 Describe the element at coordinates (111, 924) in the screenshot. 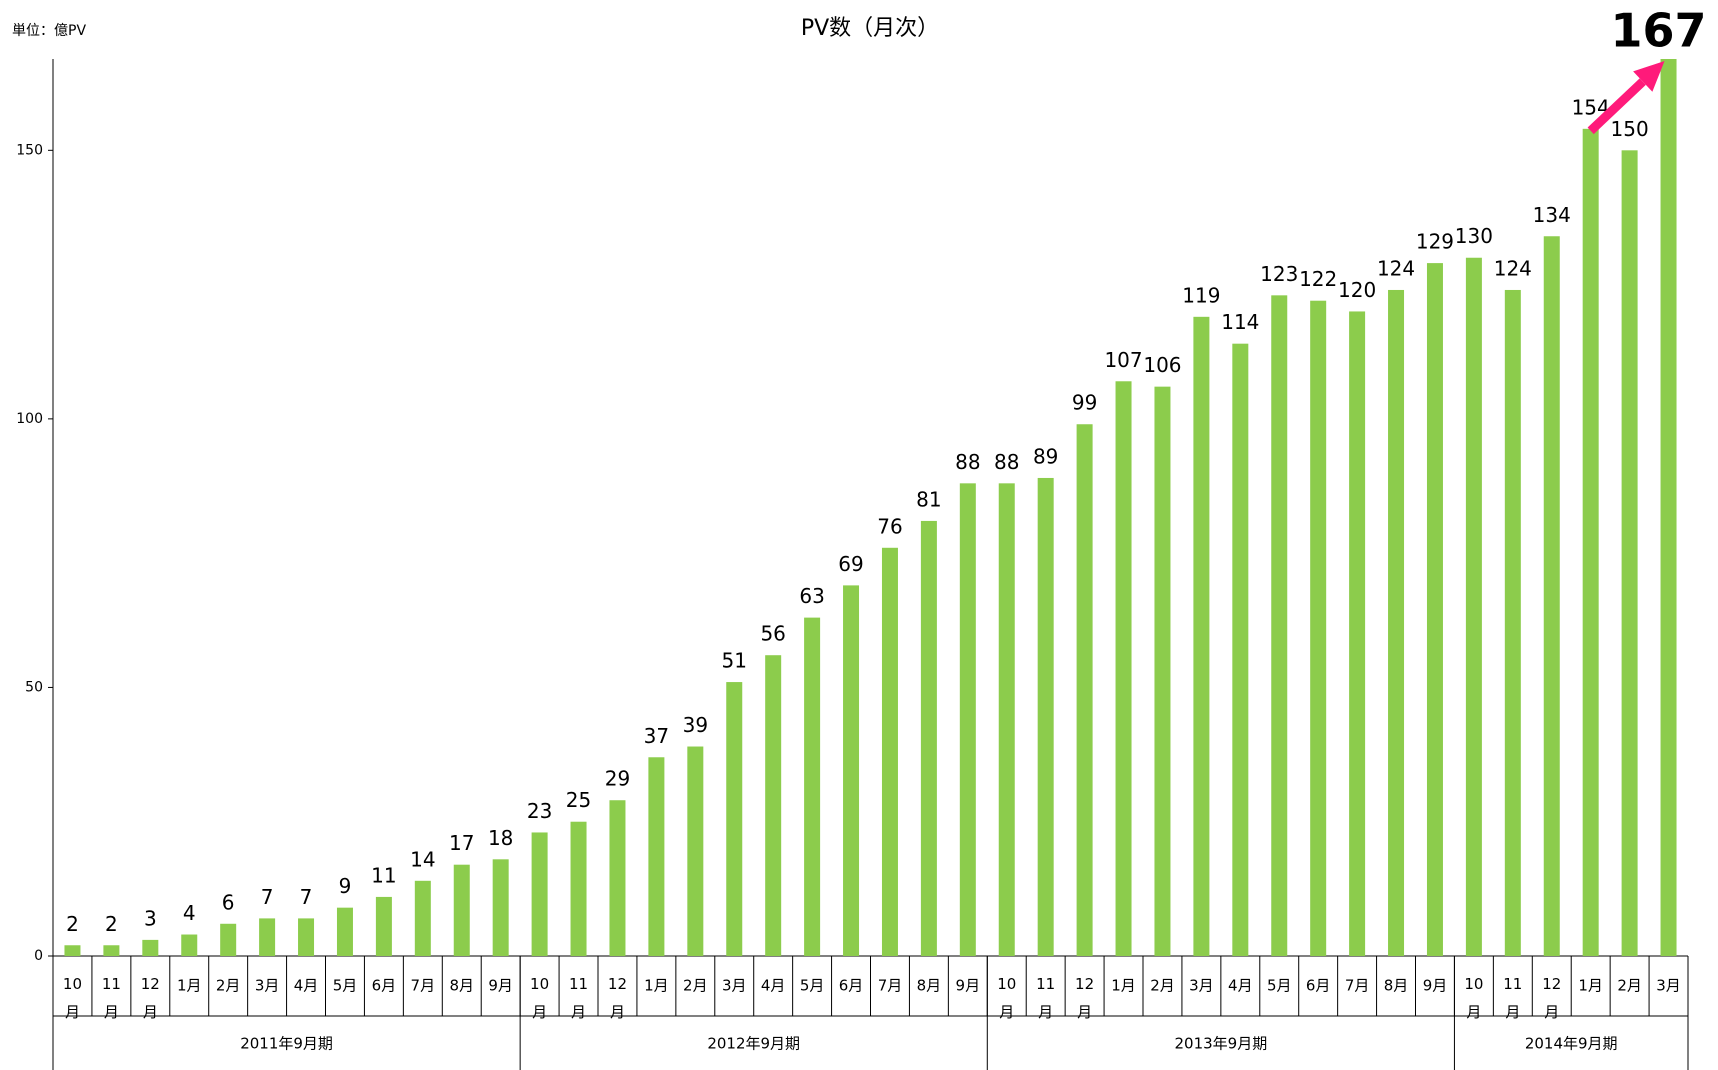

I see `value-label: 2` at that location.